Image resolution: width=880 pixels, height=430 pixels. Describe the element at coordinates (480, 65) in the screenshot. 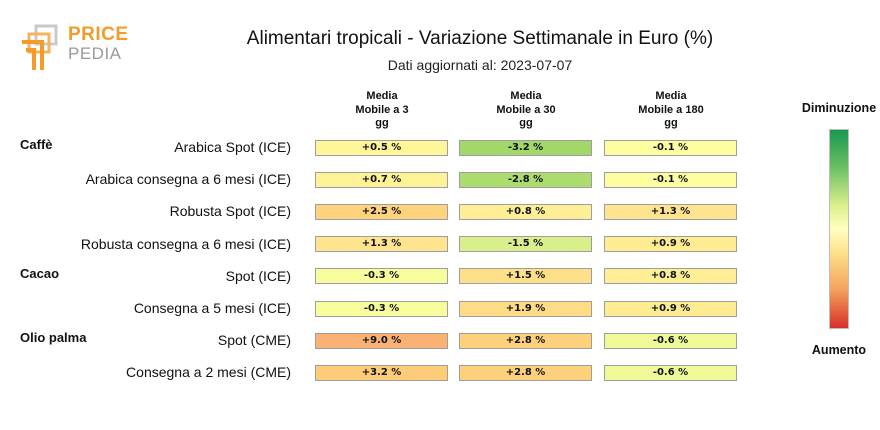

I see `chart-subtitle: Dati aggiornati al: 2023-07-07` at that location.